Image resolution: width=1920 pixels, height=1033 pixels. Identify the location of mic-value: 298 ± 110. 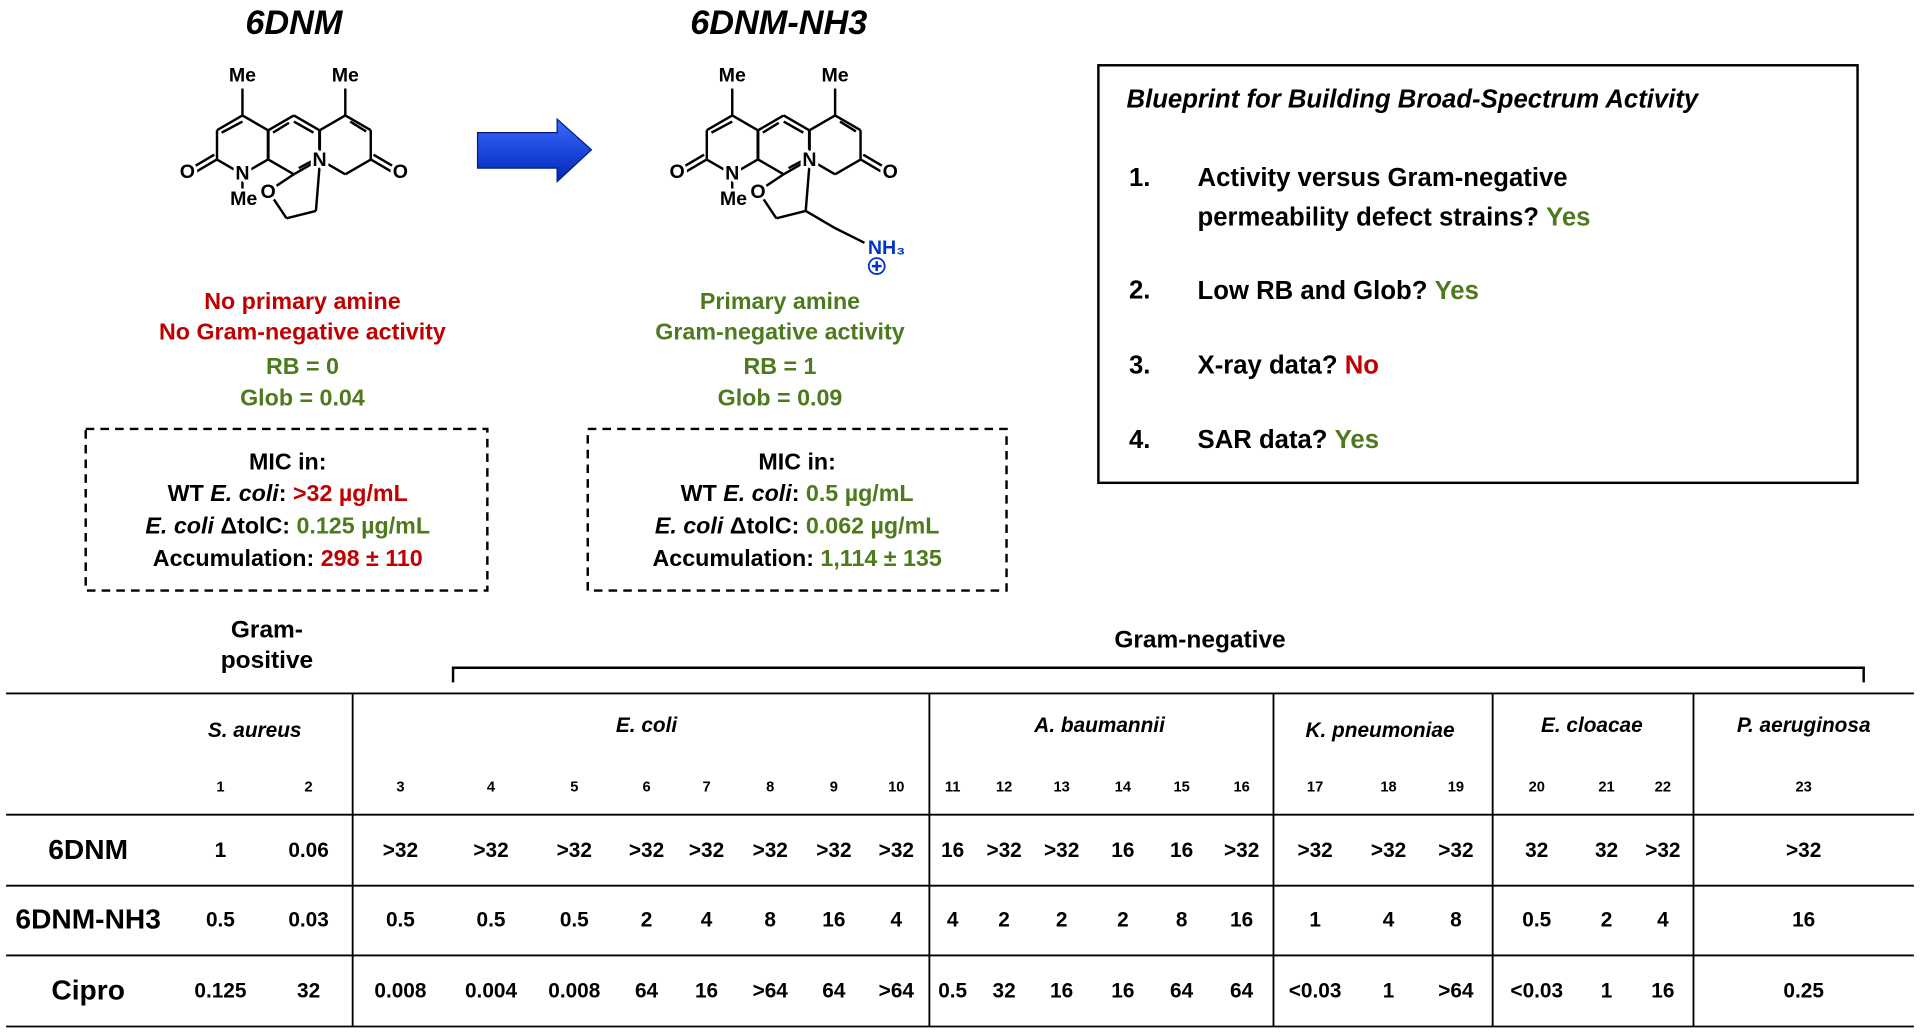
(372, 558).